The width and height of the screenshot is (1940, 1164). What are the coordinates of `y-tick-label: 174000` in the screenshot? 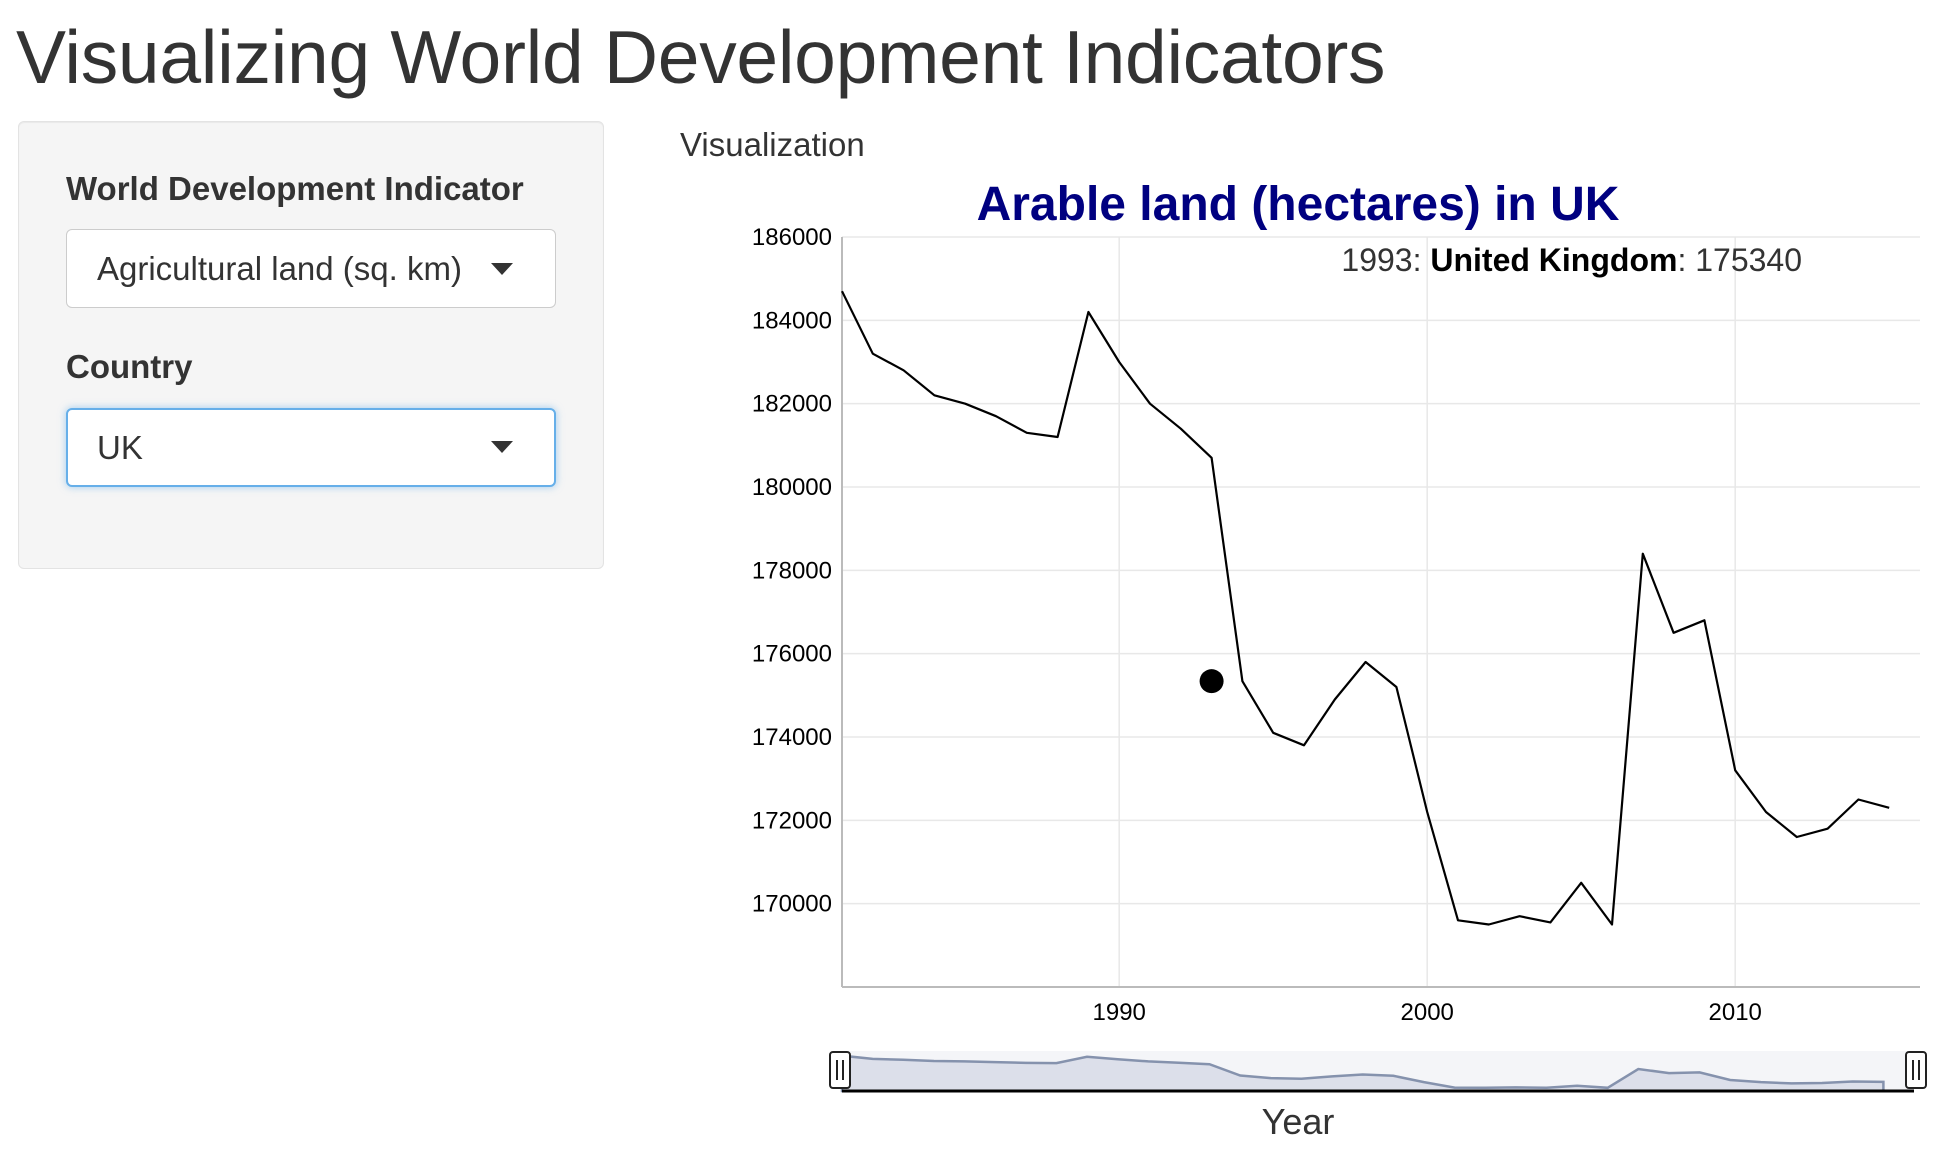 It's located at (792, 737).